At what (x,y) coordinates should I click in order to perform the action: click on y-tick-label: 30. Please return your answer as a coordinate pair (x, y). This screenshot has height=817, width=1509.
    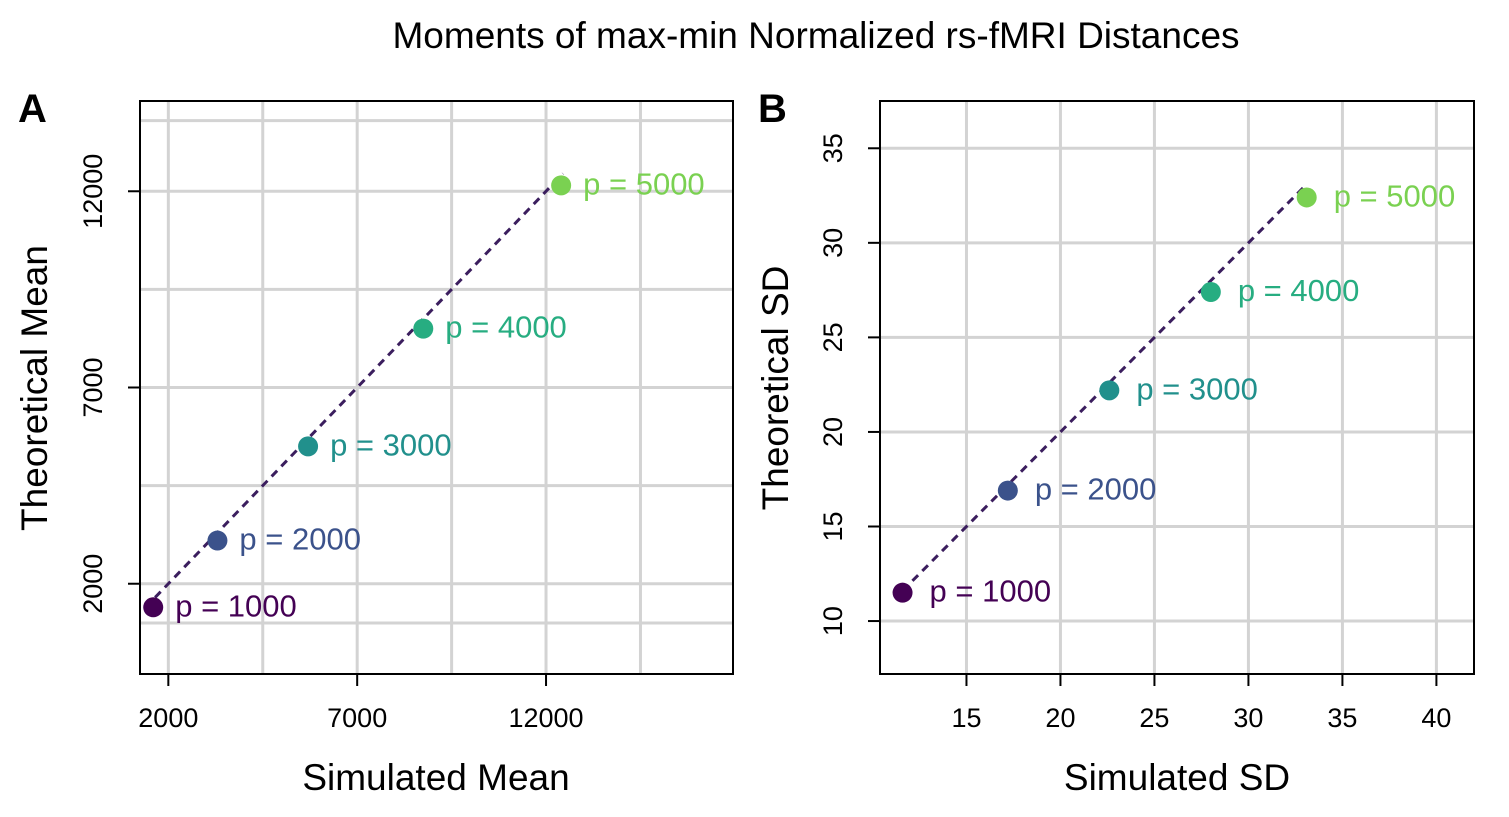
    Looking at the image, I should click on (833, 243).